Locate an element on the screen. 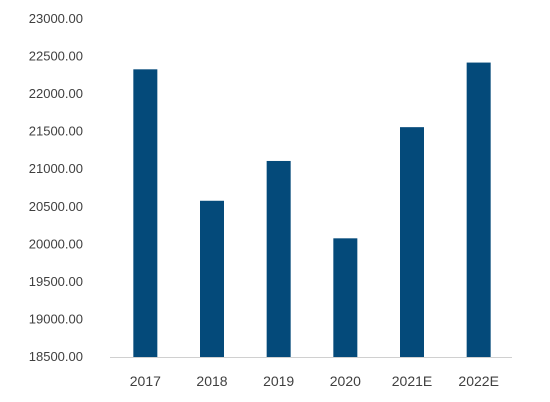 This screenshot has height=402, width=550. bar-2018 is located at coordinates (212, 278).